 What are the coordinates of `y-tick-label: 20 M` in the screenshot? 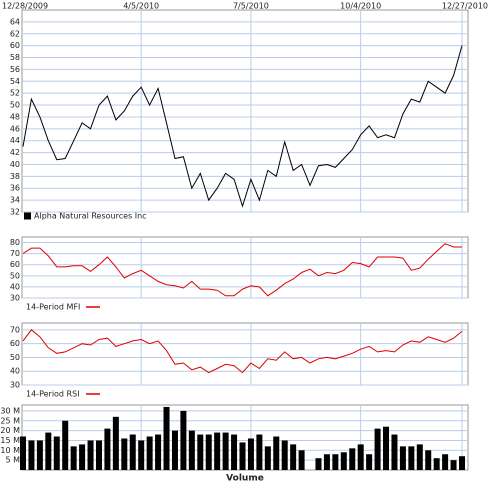 It's located at (10, 430).